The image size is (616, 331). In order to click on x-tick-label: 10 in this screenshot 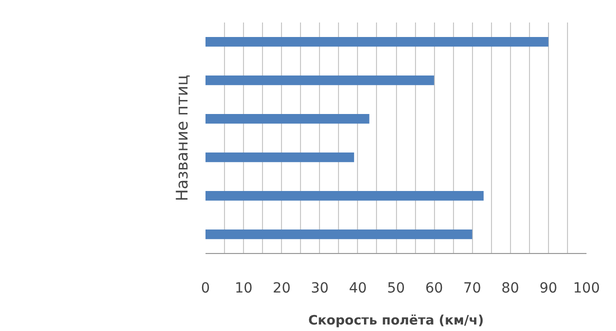, I will do `click(243, 288)`.